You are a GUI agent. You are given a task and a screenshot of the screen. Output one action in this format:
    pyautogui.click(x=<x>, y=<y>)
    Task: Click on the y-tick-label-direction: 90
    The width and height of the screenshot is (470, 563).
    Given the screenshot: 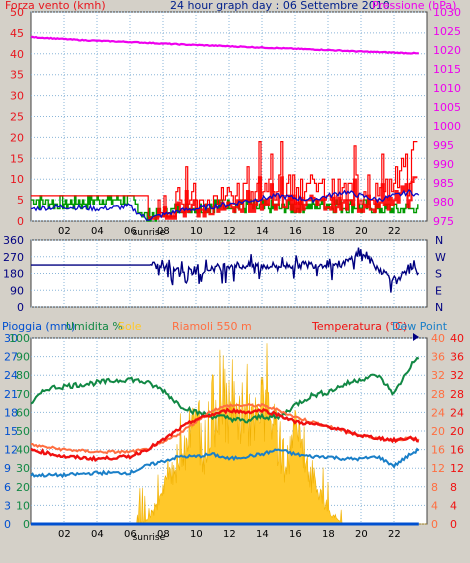 What is the action you would take?
    pyautogui.click(x=17, y=290)
    